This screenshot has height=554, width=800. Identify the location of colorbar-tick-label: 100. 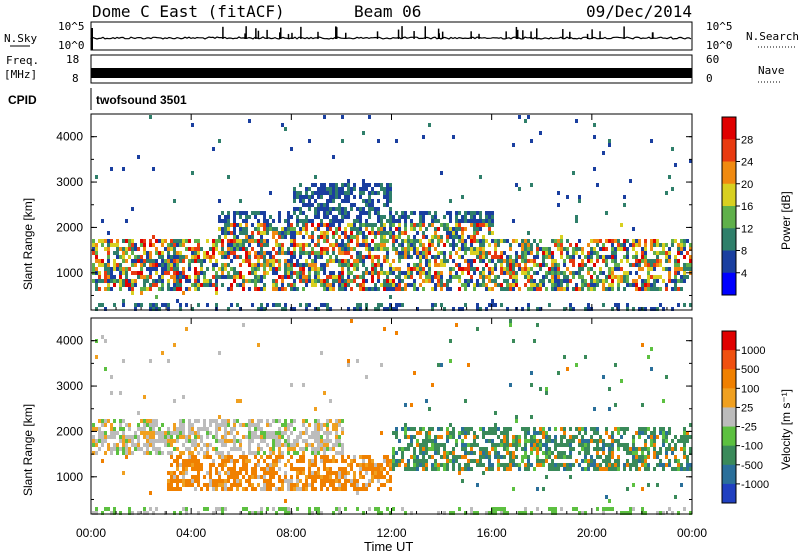
(750, 389).